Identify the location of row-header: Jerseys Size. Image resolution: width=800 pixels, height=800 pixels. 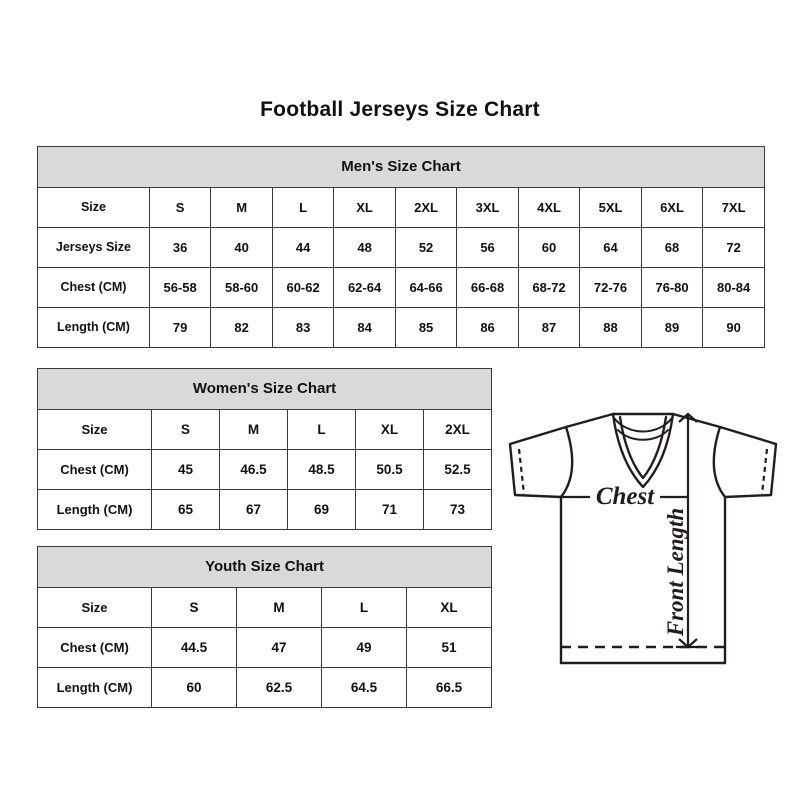
(93, 247).